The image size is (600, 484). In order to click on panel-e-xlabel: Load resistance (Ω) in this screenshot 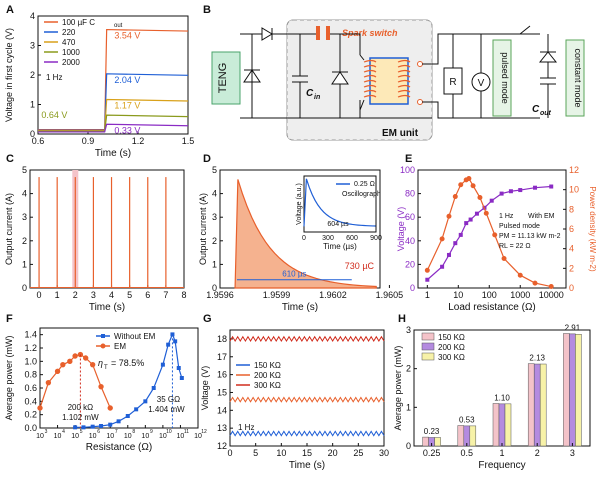, I will do `click(492, 307)`.